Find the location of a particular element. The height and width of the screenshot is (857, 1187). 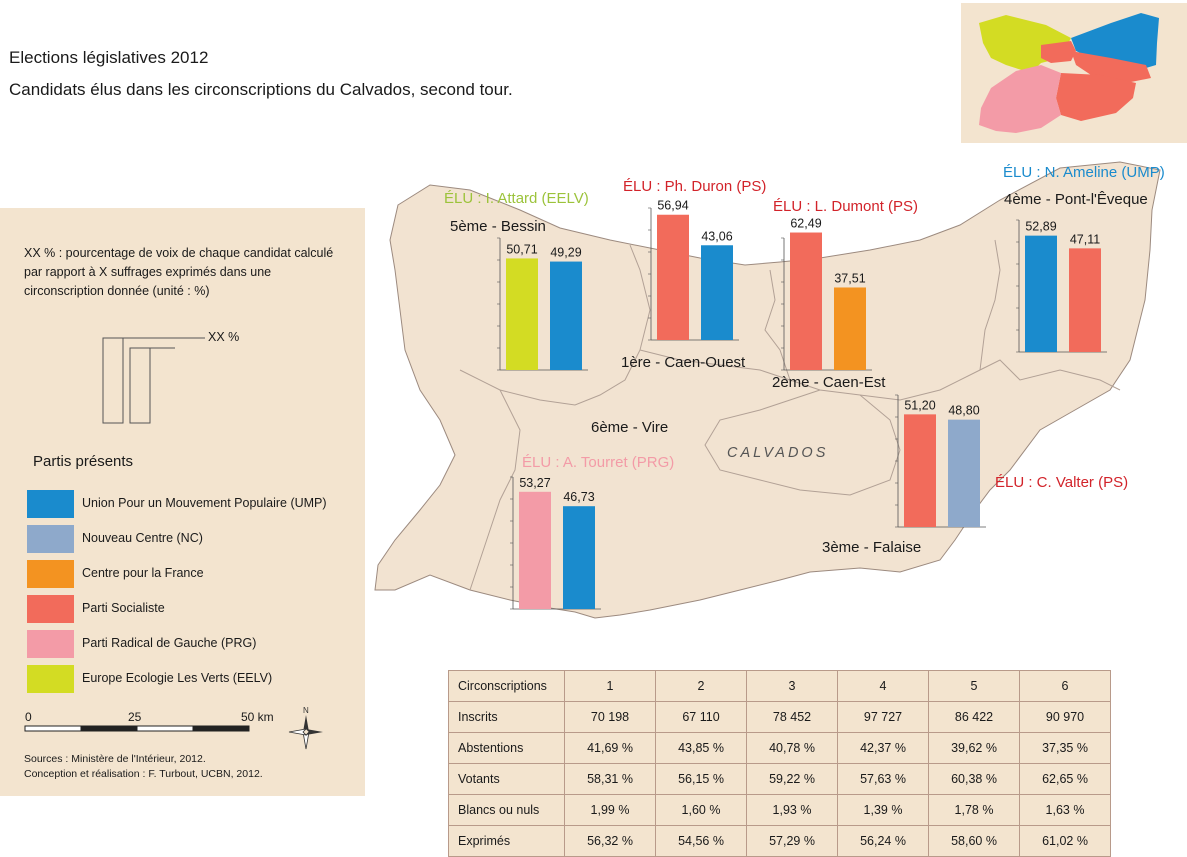

inset-map-svg is located at coordinates (1069, 73).